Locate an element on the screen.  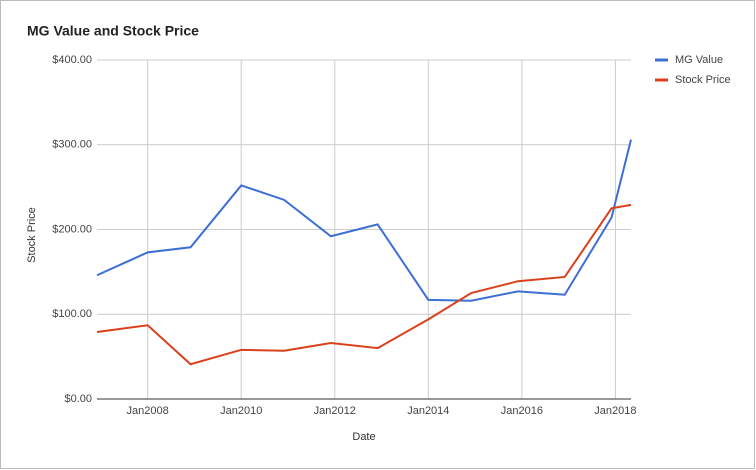
x-tick-label: Jan2014 is located at coordinates (428, 411).